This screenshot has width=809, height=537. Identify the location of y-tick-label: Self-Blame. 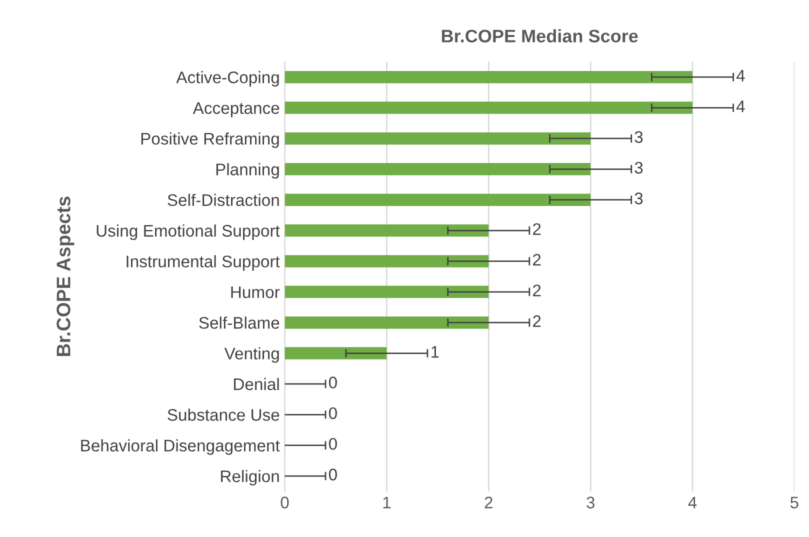
(239, 322).